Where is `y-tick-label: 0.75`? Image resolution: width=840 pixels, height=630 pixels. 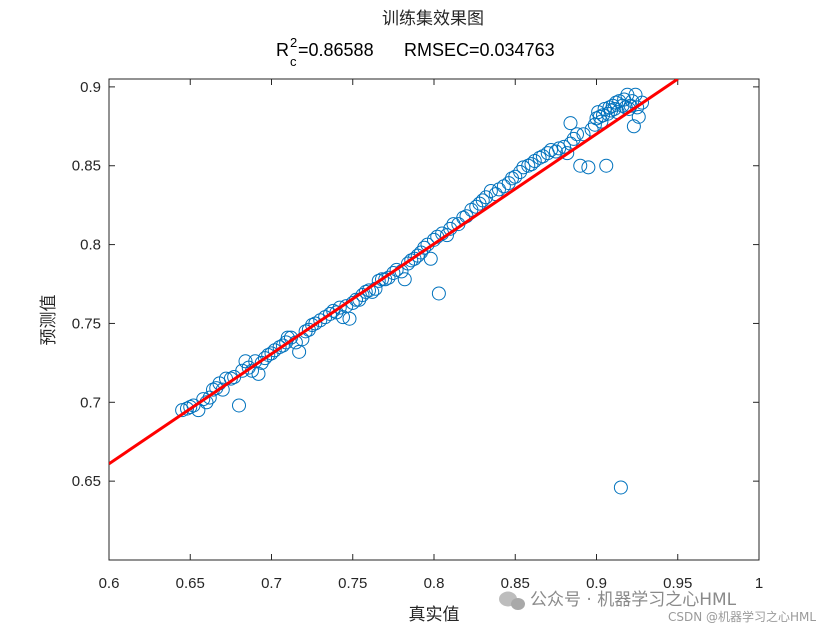 y-tick-label: 0.75 is located at coordinates (86, 323).